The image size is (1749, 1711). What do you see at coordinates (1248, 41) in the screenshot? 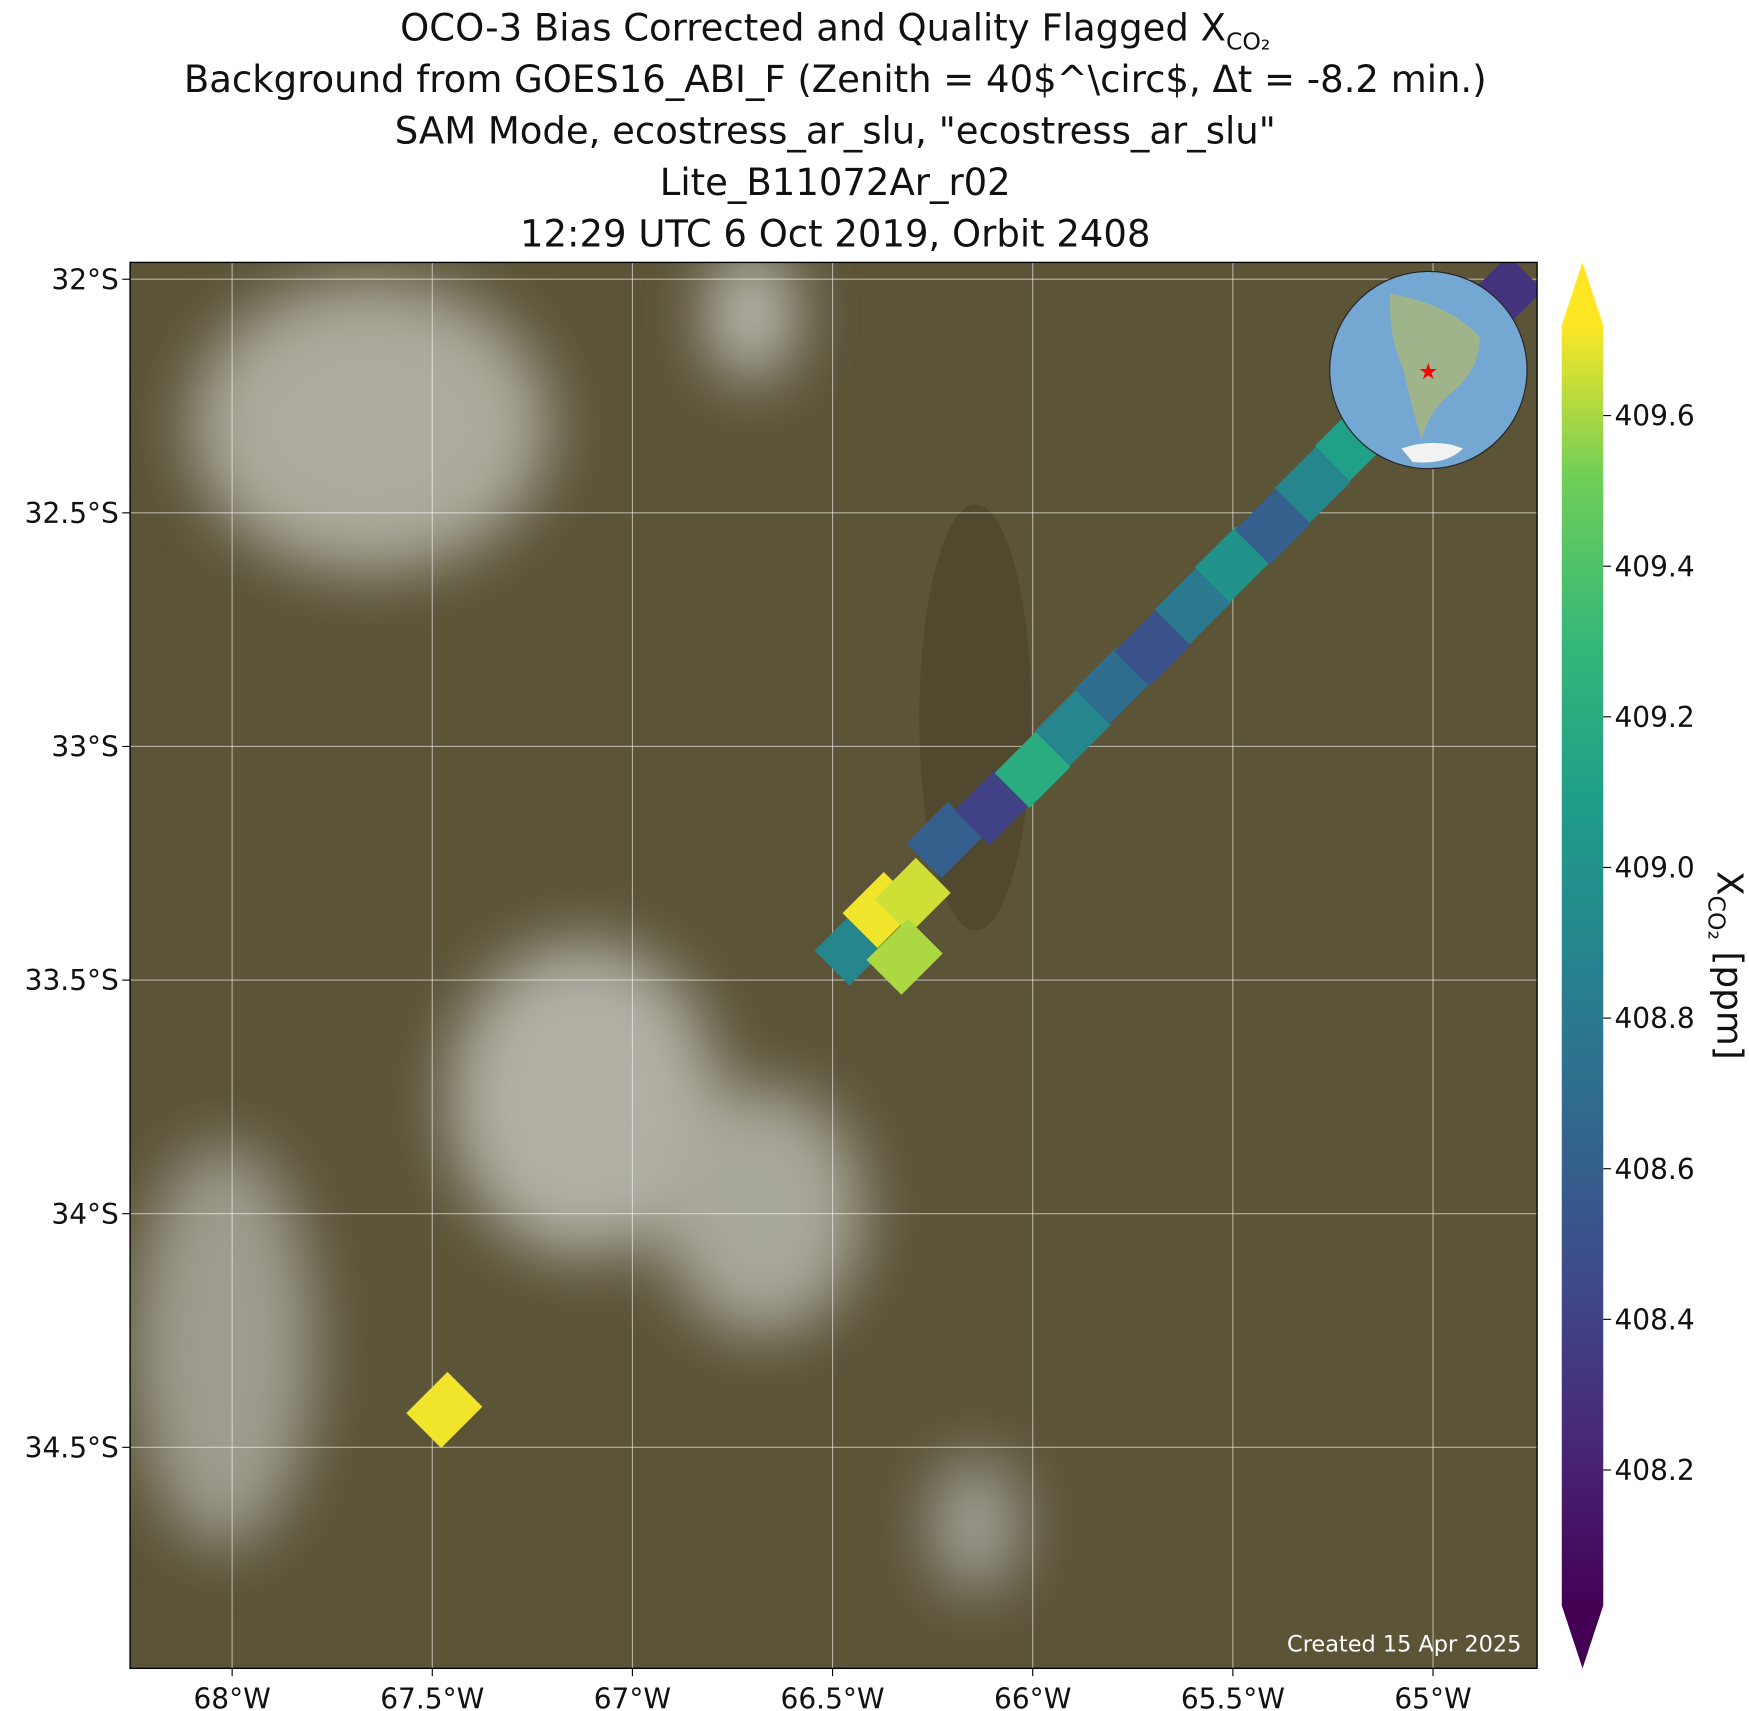
I see `title-subscript: CO₂` at bounding box center [1248, 41].